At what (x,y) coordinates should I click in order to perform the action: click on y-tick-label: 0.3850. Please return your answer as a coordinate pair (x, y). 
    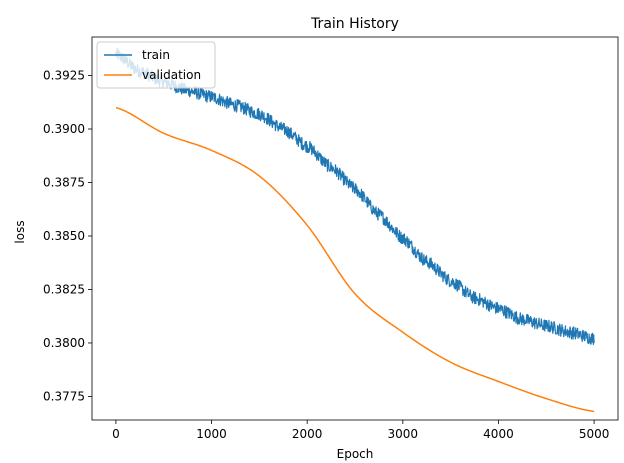
    Looking at the image, I should click on (64, 236).